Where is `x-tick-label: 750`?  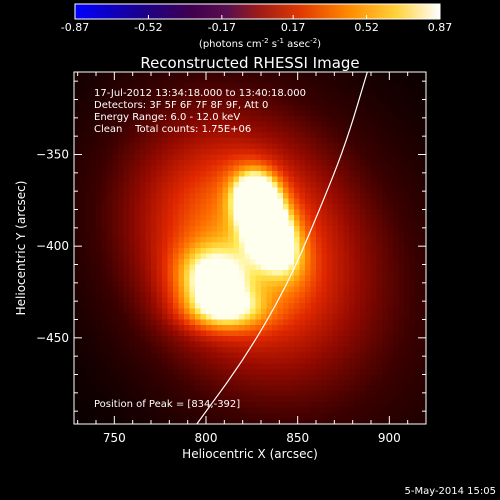
x-tick-label: 750 is located at coordinates (114, 438).